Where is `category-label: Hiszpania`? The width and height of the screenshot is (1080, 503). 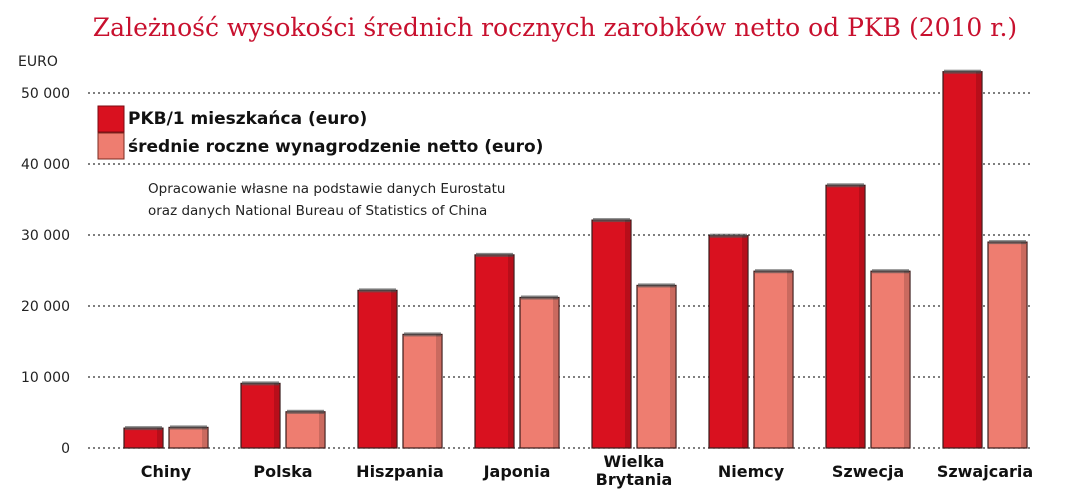
category-label: Hiszpania is located at coordinates (400, 471).